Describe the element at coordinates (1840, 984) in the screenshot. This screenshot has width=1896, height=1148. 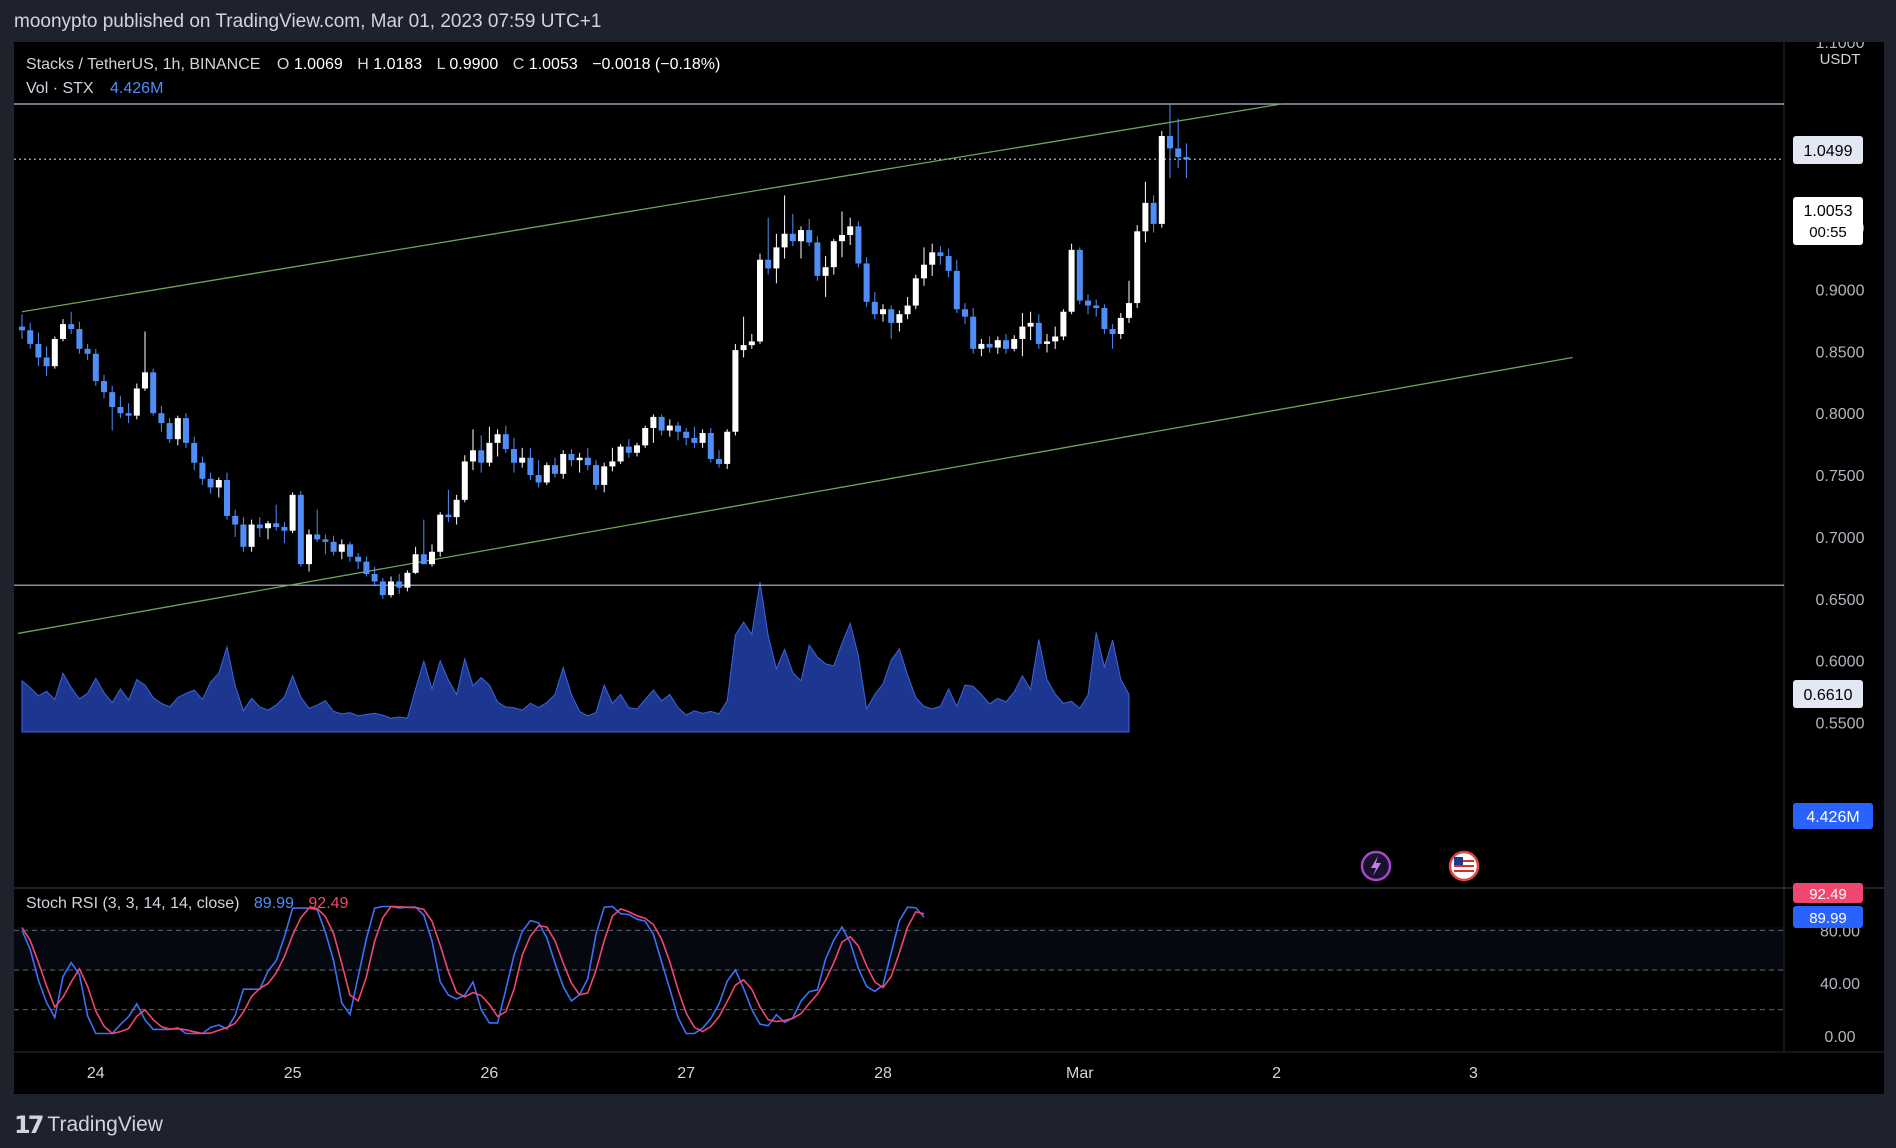
I see `rsi-tick-label: 40.00` at that location.